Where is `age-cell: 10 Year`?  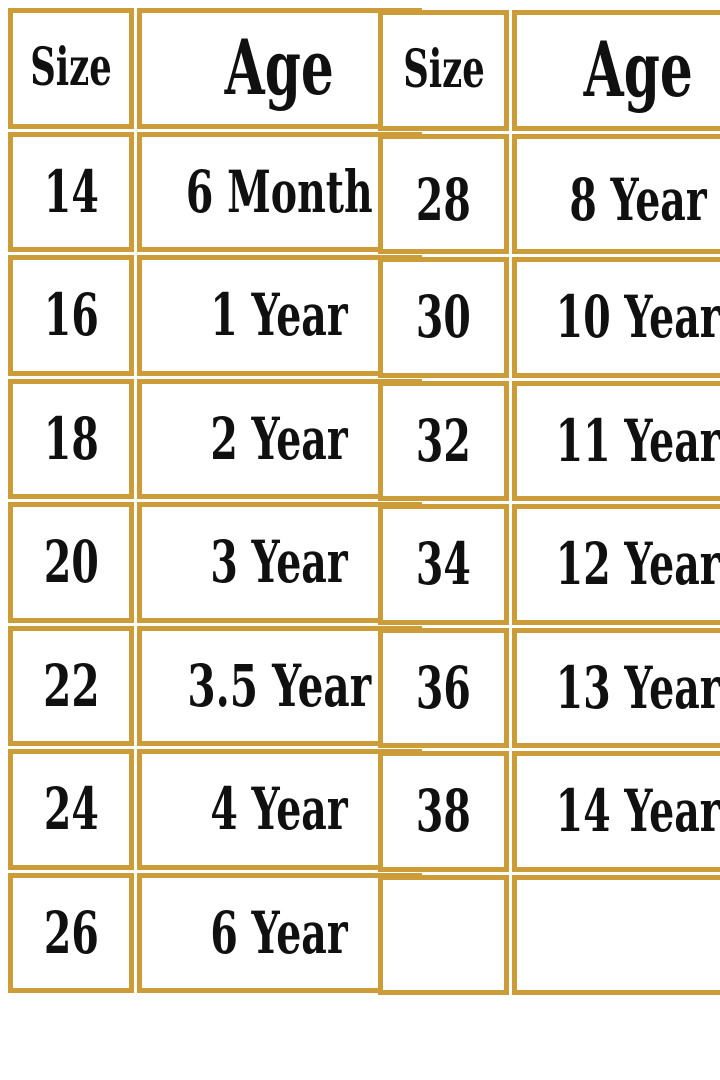 age-cell: 10 Year is located at coordinates (616, 317).